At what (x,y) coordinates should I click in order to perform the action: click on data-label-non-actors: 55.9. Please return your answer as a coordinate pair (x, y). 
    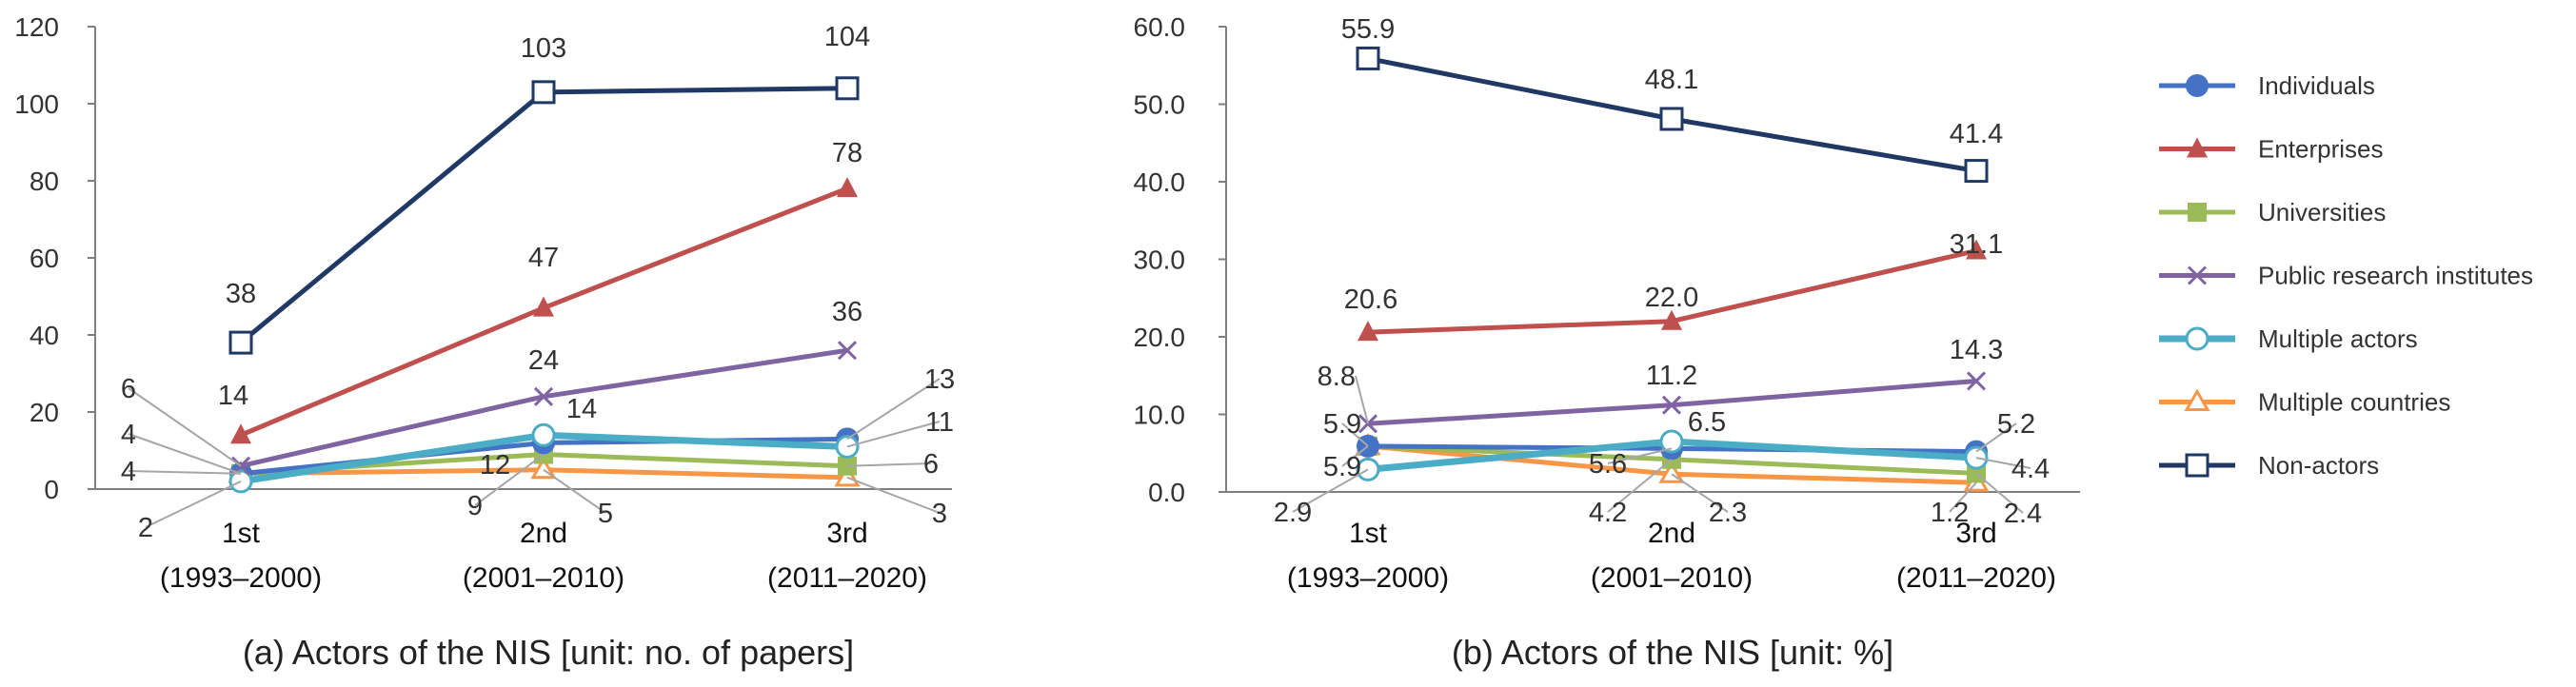
    Looking at the image, I should click on (1368, 30).